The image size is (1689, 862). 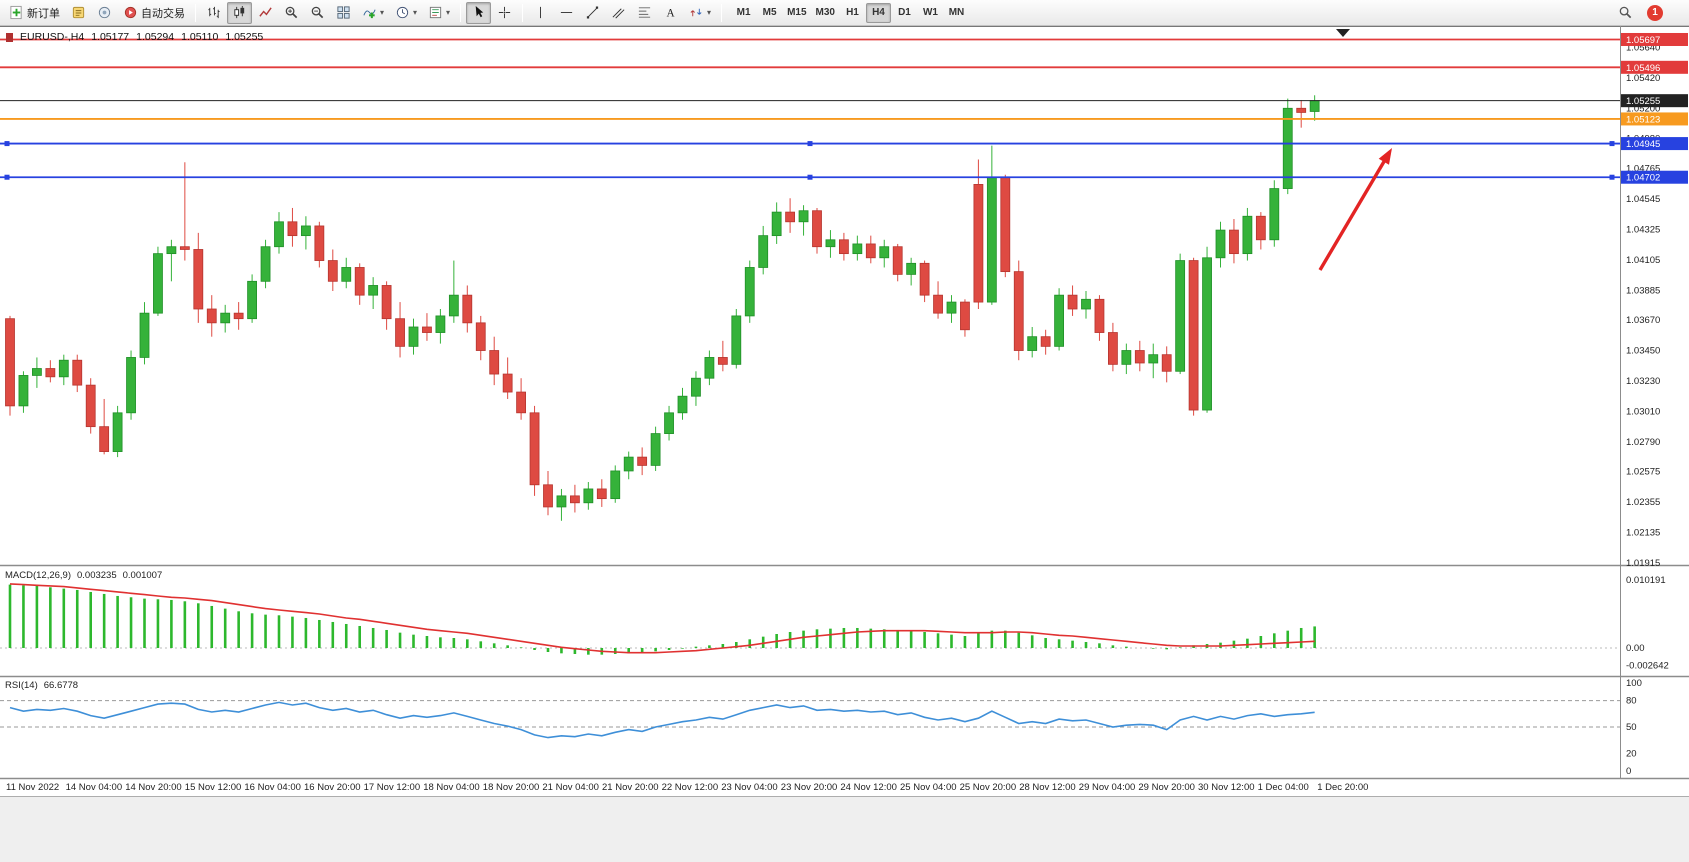 I want to click on svg-text: 23 Nov 04:00, so click(x=749, y=787).